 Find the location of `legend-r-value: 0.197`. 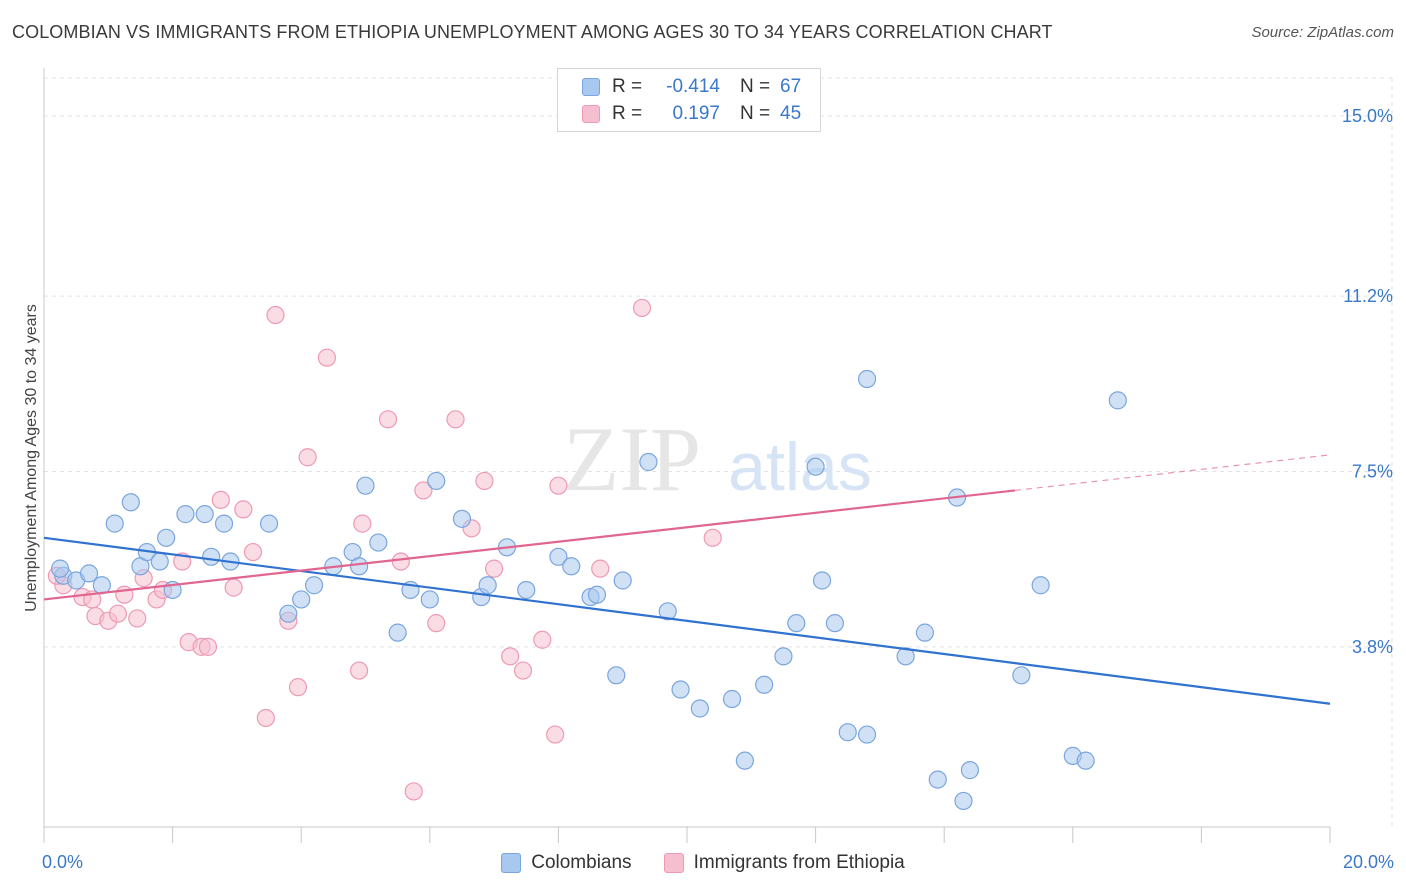

legend-r-value: 0.197 is located at coordinates (696, 113).